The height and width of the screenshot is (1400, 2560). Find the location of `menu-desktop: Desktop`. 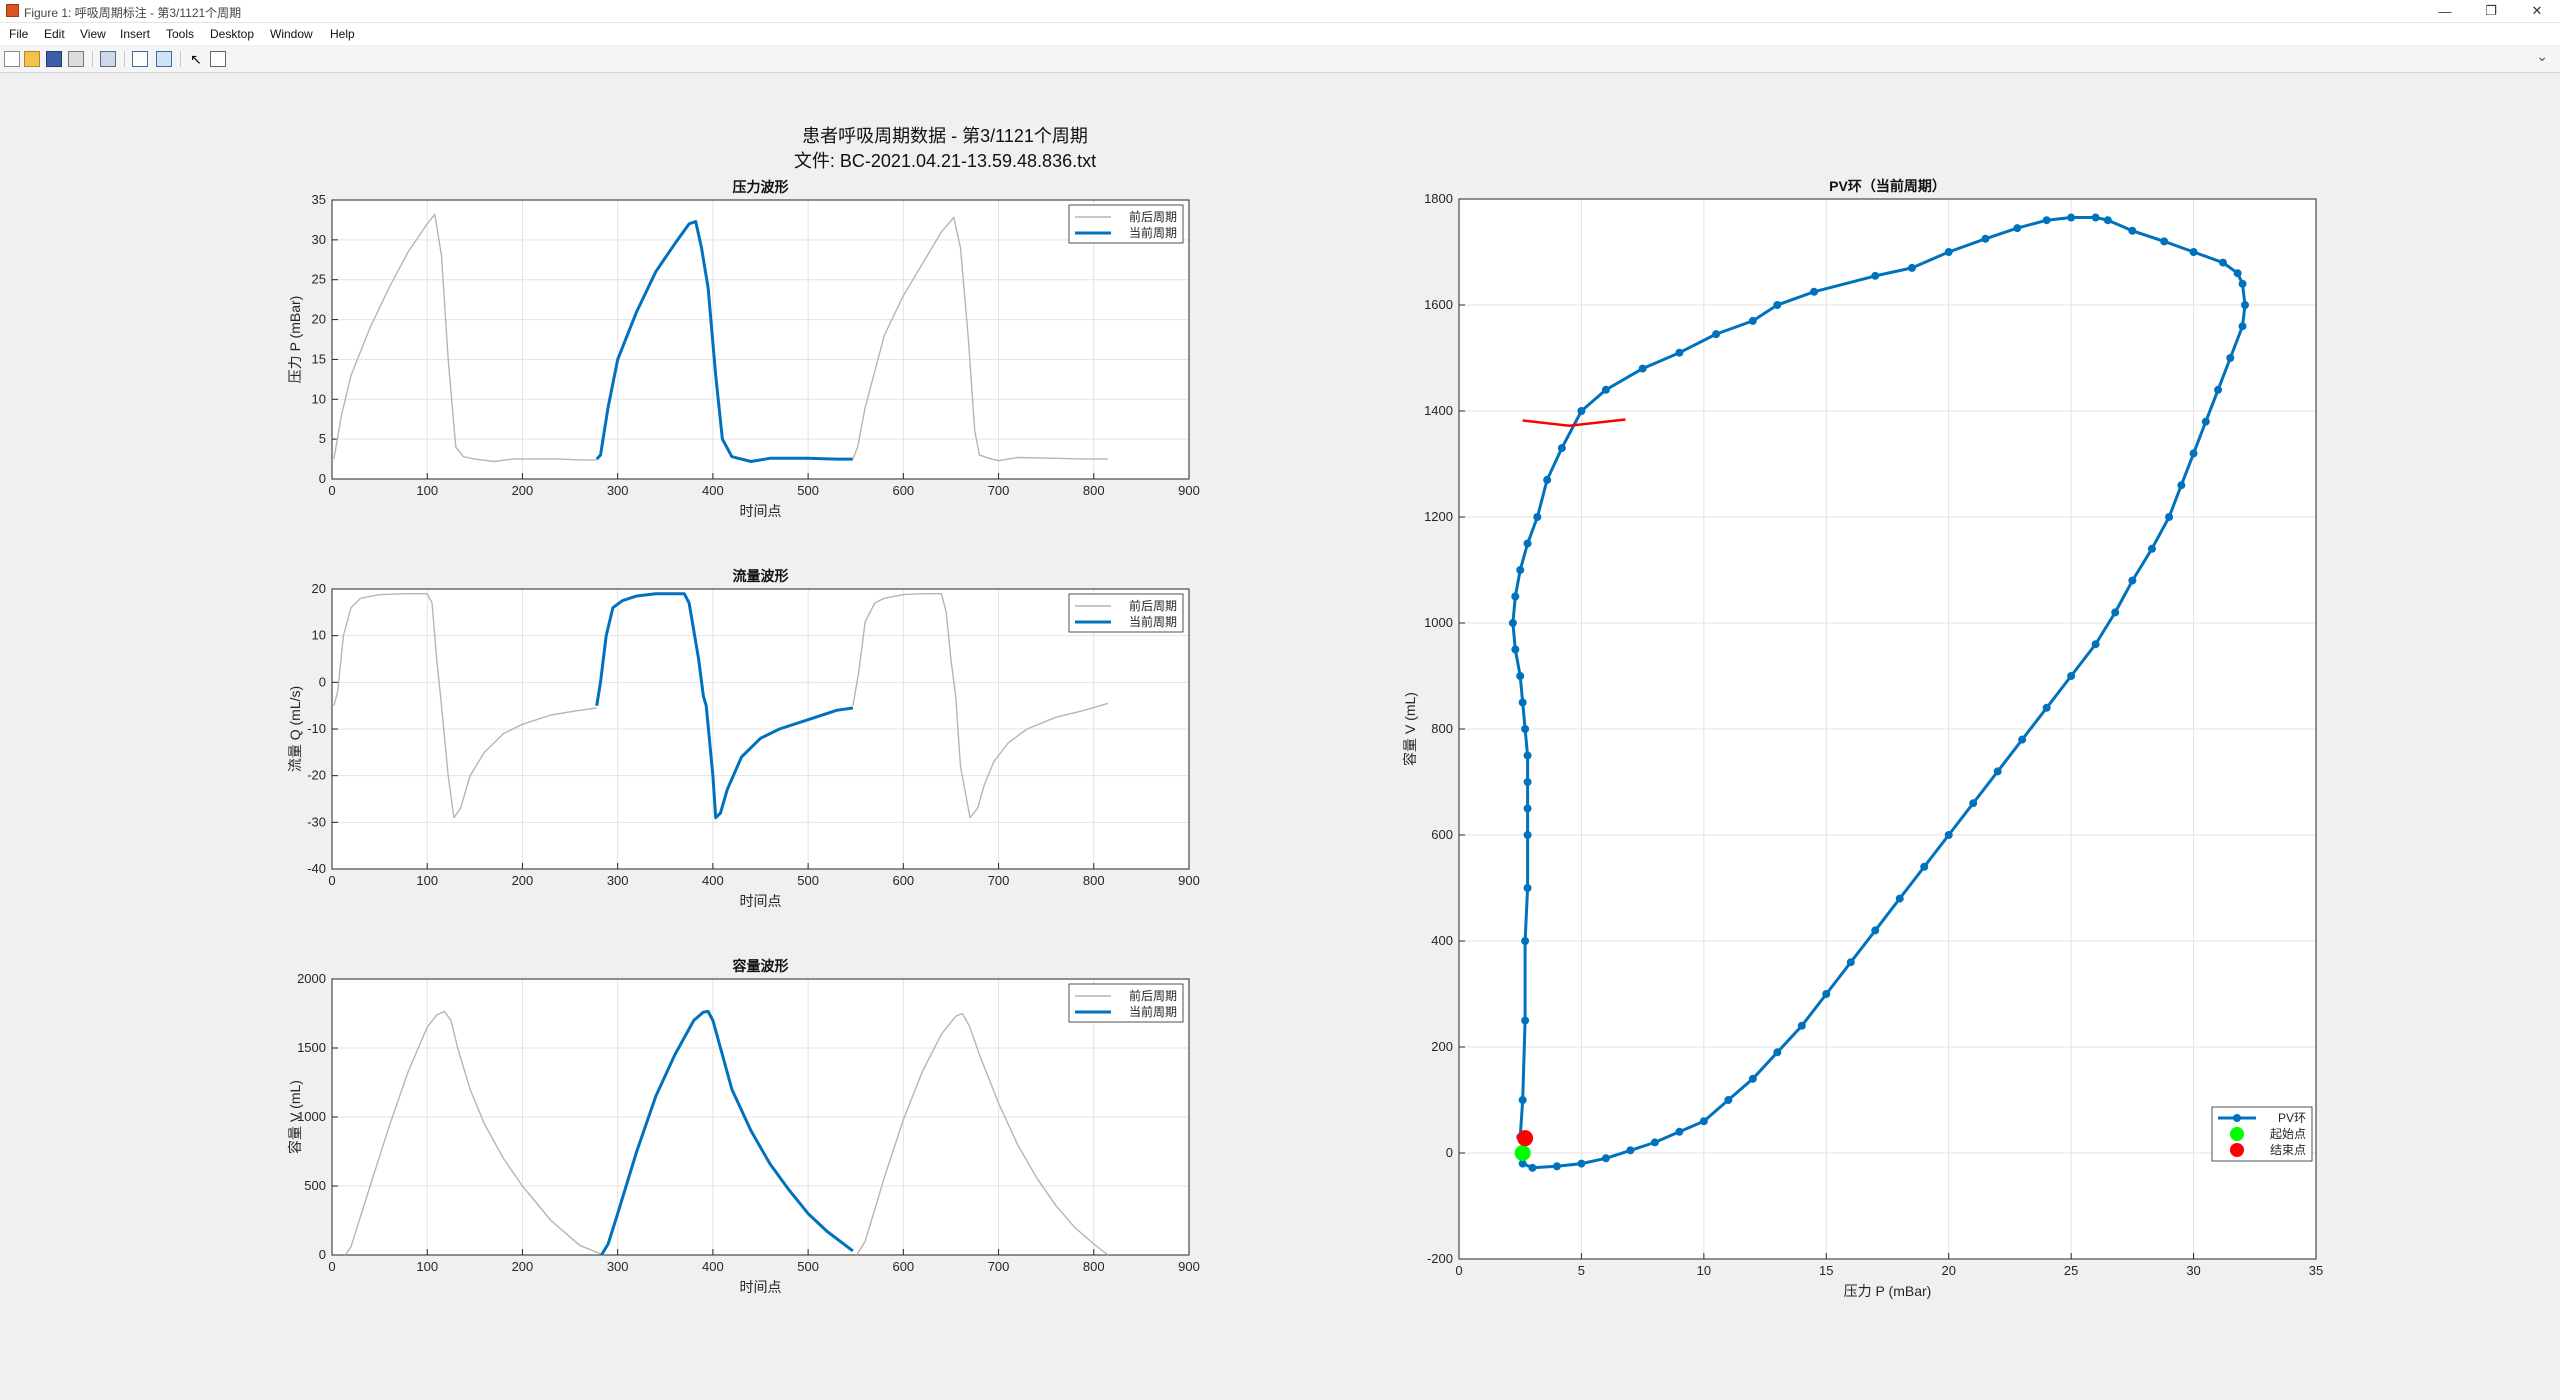

menu-desktop: Desktop is located at coordinates (232, 34).